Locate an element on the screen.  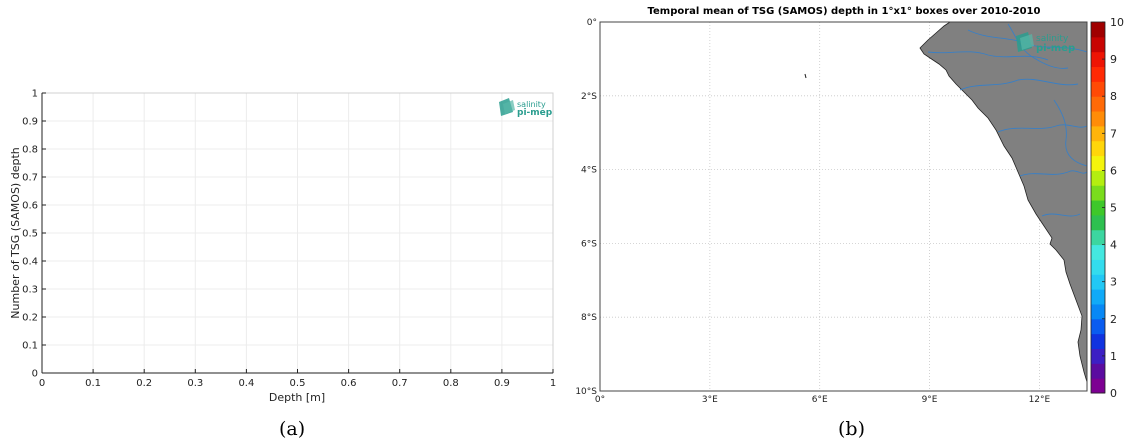
y-ticks-a: 0 0.1 0.2 0.3 0.4 0.5 0.6 0.7 0.8 0.9 1 is located at coordinates (34, 234).